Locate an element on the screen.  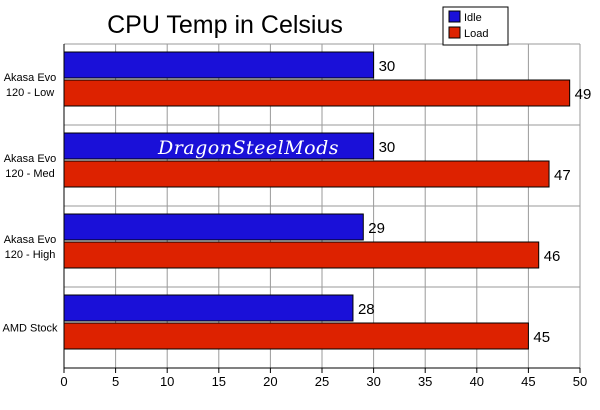
data-label: 28 is located at coordinates (366, 309).